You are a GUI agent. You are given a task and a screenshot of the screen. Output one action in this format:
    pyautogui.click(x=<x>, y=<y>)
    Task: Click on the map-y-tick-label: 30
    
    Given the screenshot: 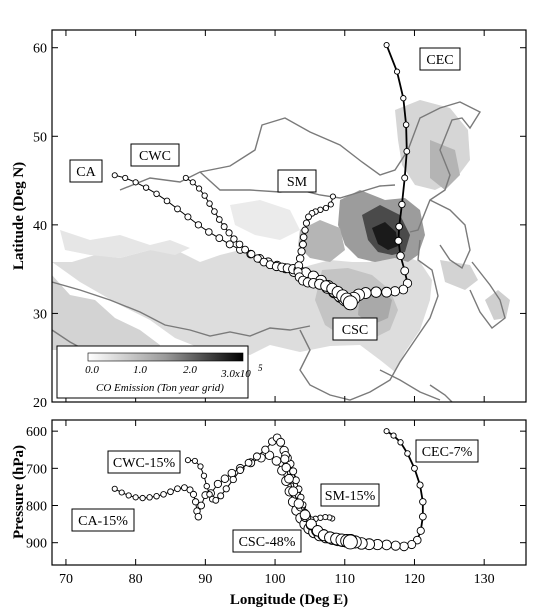 What is the action you would take?
    pyautogui.click(x=40, y=314)
    